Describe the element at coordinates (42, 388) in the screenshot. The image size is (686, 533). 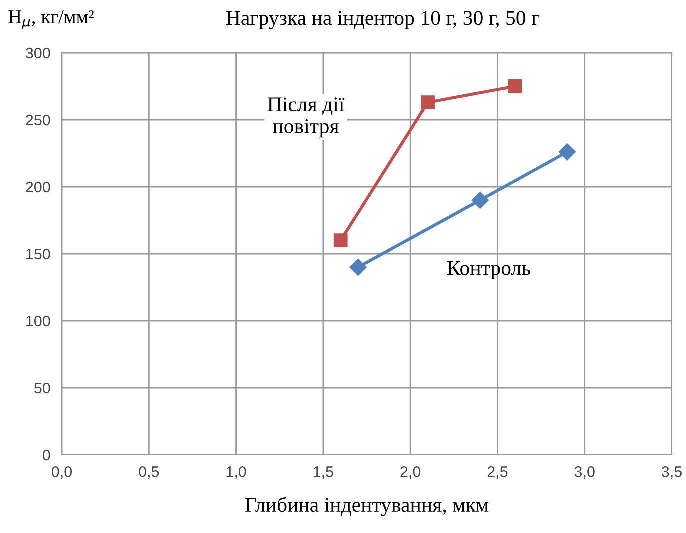
I see `y-tick-label: 50` at that location.